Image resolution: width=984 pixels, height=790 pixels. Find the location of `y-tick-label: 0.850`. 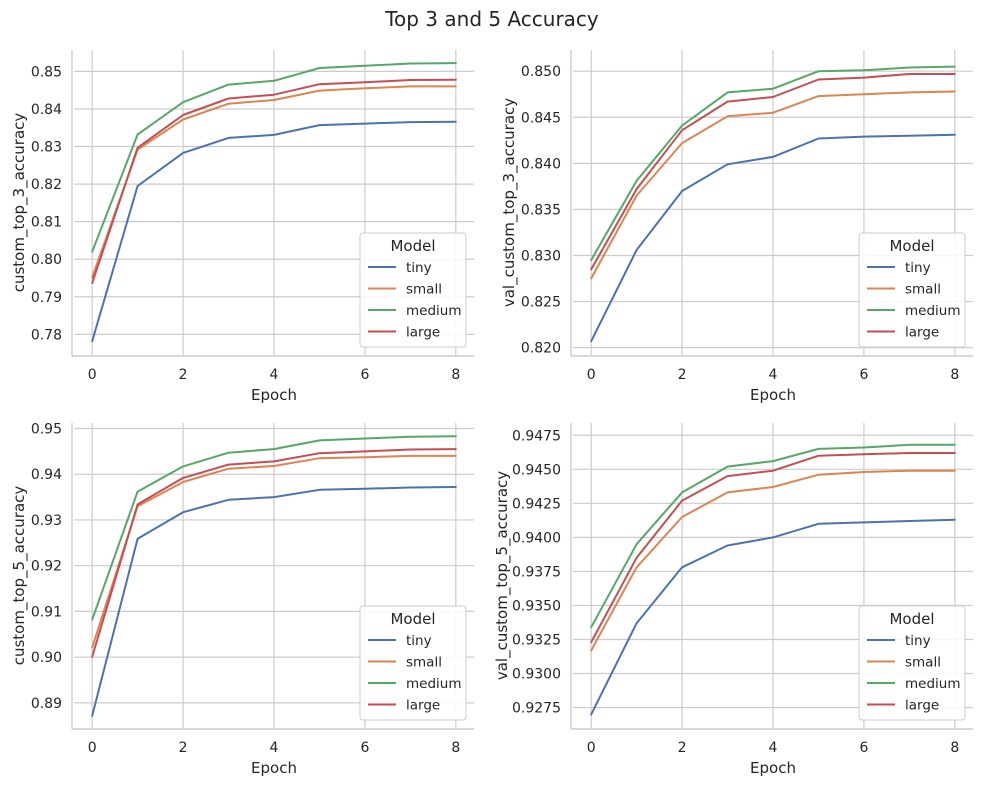

y-tick-label: 0.850 is located at coordinates (541, 72).